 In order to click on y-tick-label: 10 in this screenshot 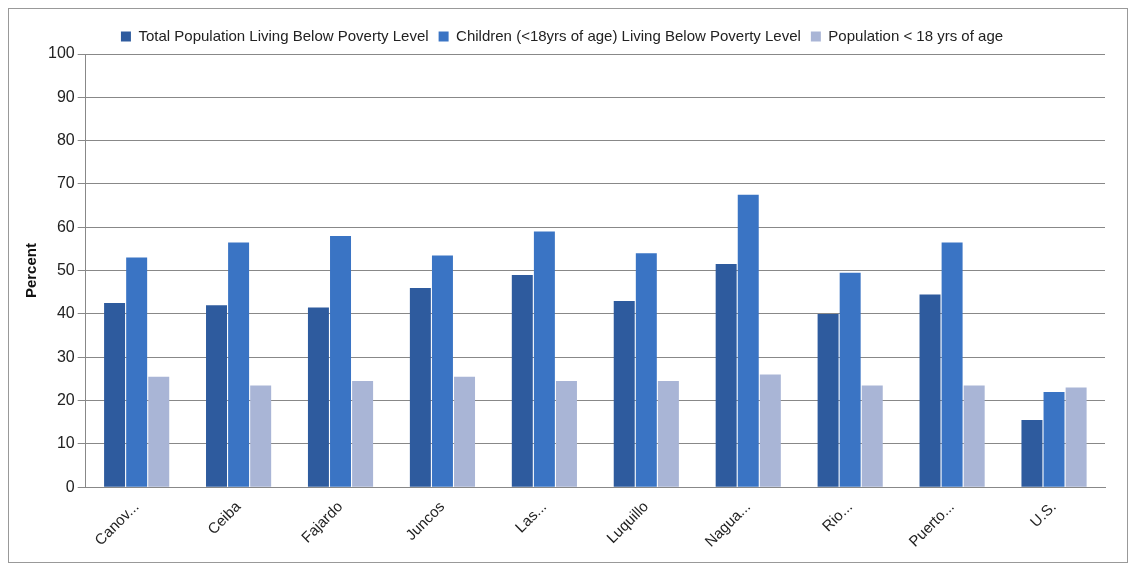, I will do `click(65, 443)`.